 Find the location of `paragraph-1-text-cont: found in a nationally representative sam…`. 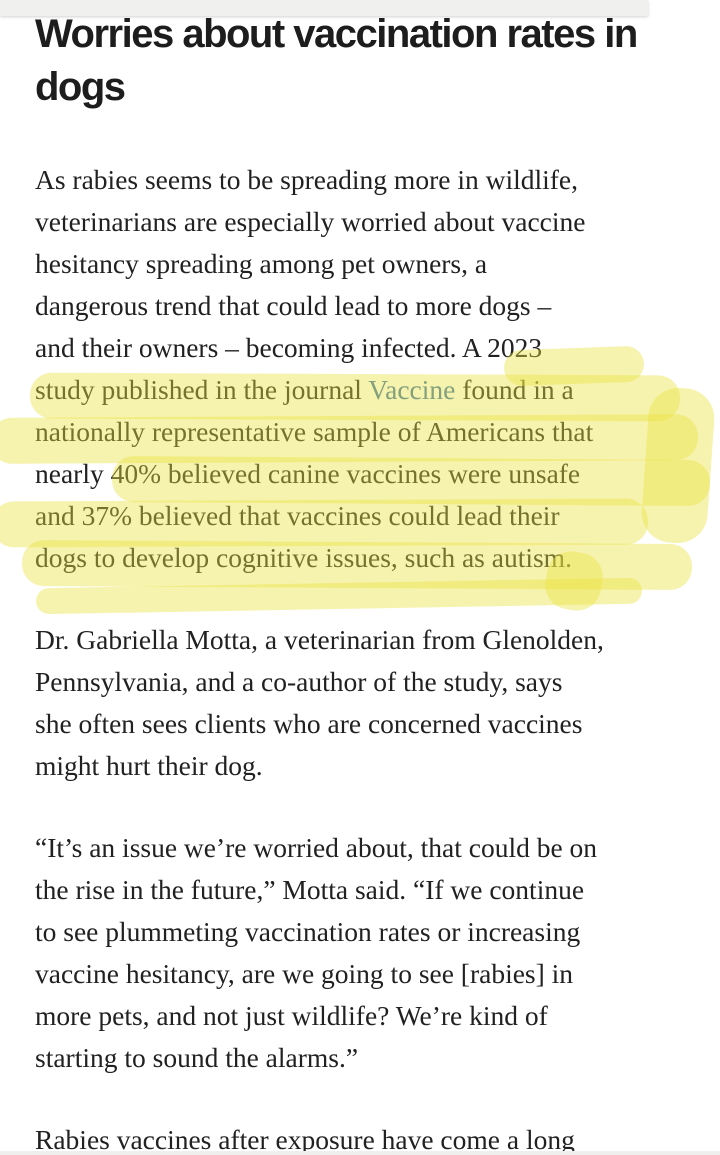

paragraph-1-text-cont: found in a nationally representative sam… is located at coordinates (314, 473).